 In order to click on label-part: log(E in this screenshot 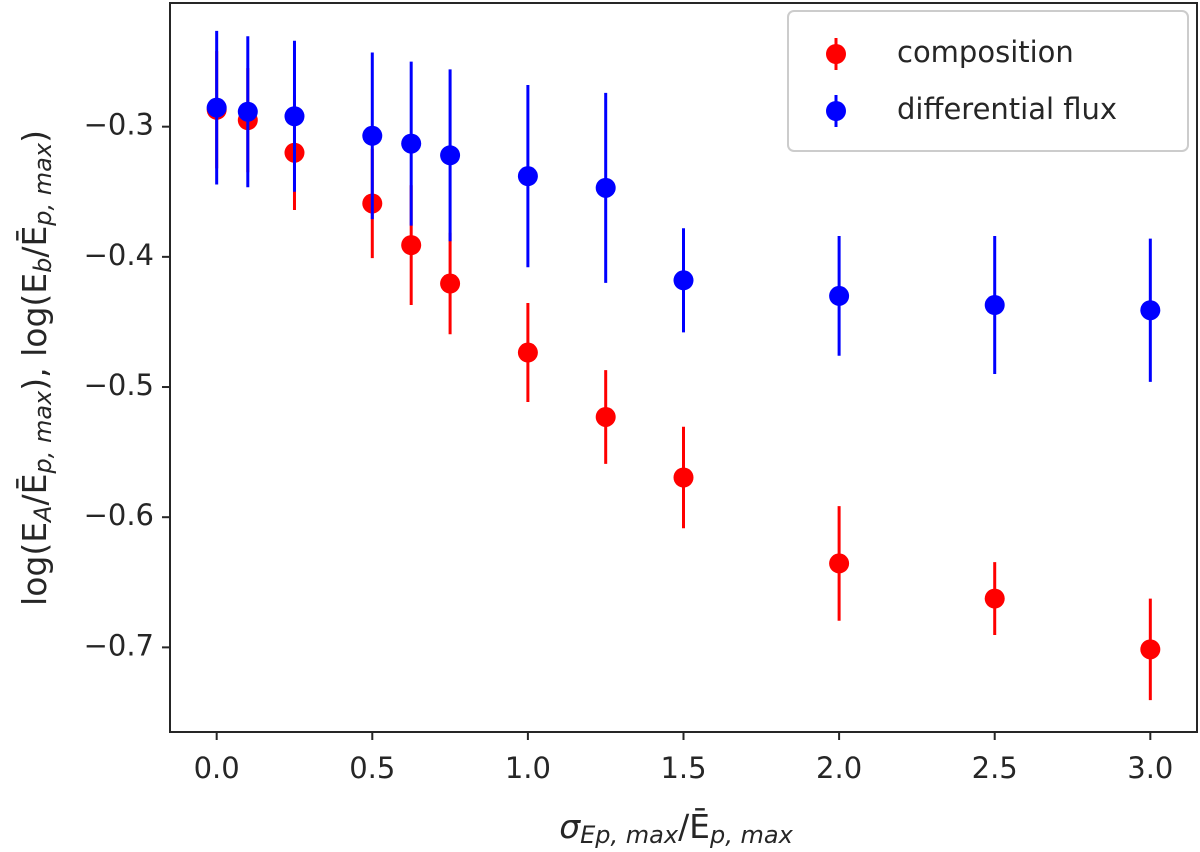, I will do `click(34, 564)`.